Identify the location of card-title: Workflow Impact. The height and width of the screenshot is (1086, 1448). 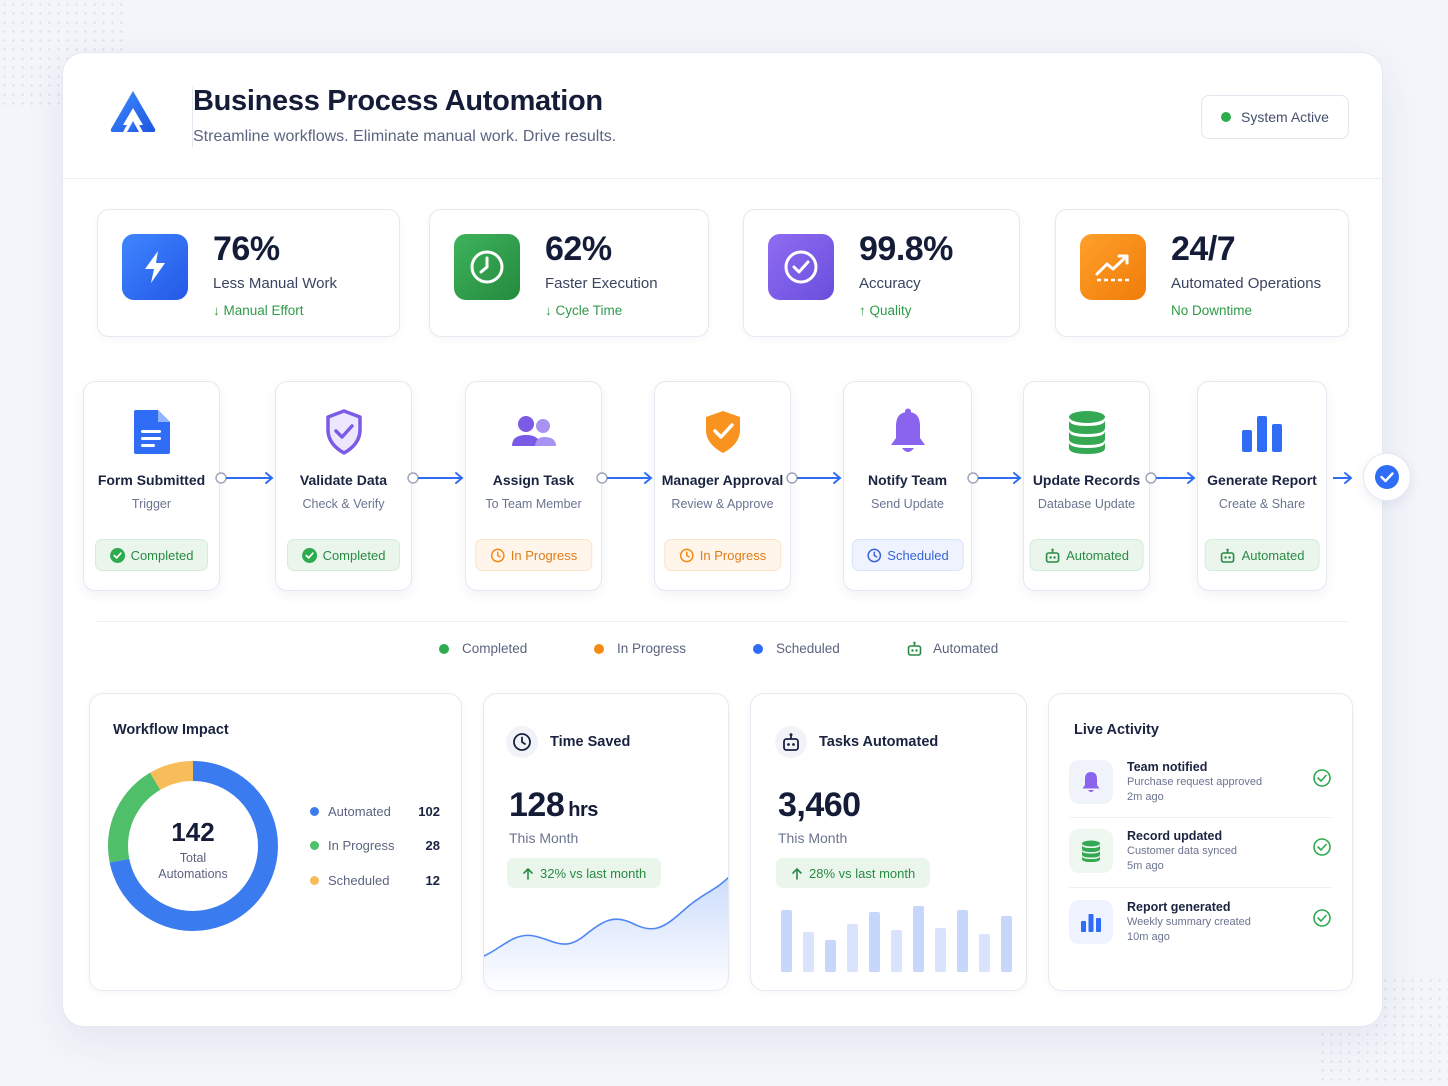
(171, 730).